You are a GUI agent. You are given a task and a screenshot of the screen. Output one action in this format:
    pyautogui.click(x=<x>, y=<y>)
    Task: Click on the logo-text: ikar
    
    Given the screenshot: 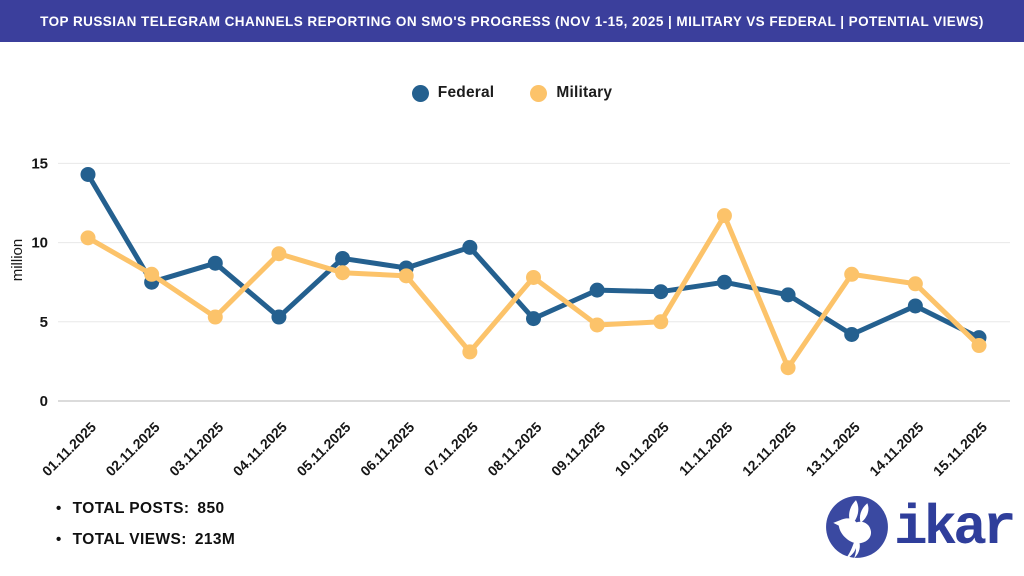 What is the action you would take?
    pyautogui.click(x=955, y=528)
    